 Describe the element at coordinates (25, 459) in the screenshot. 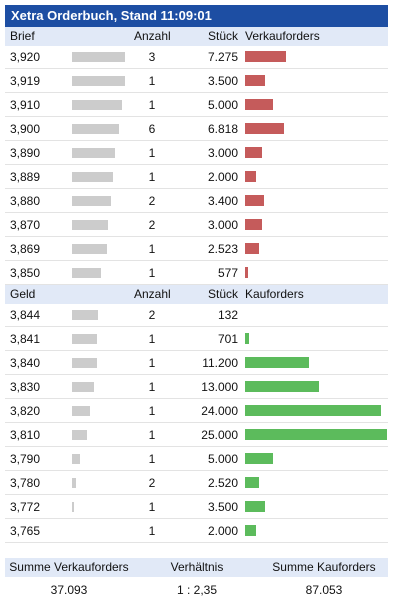

I see `price-cell: 3,790` at that location.